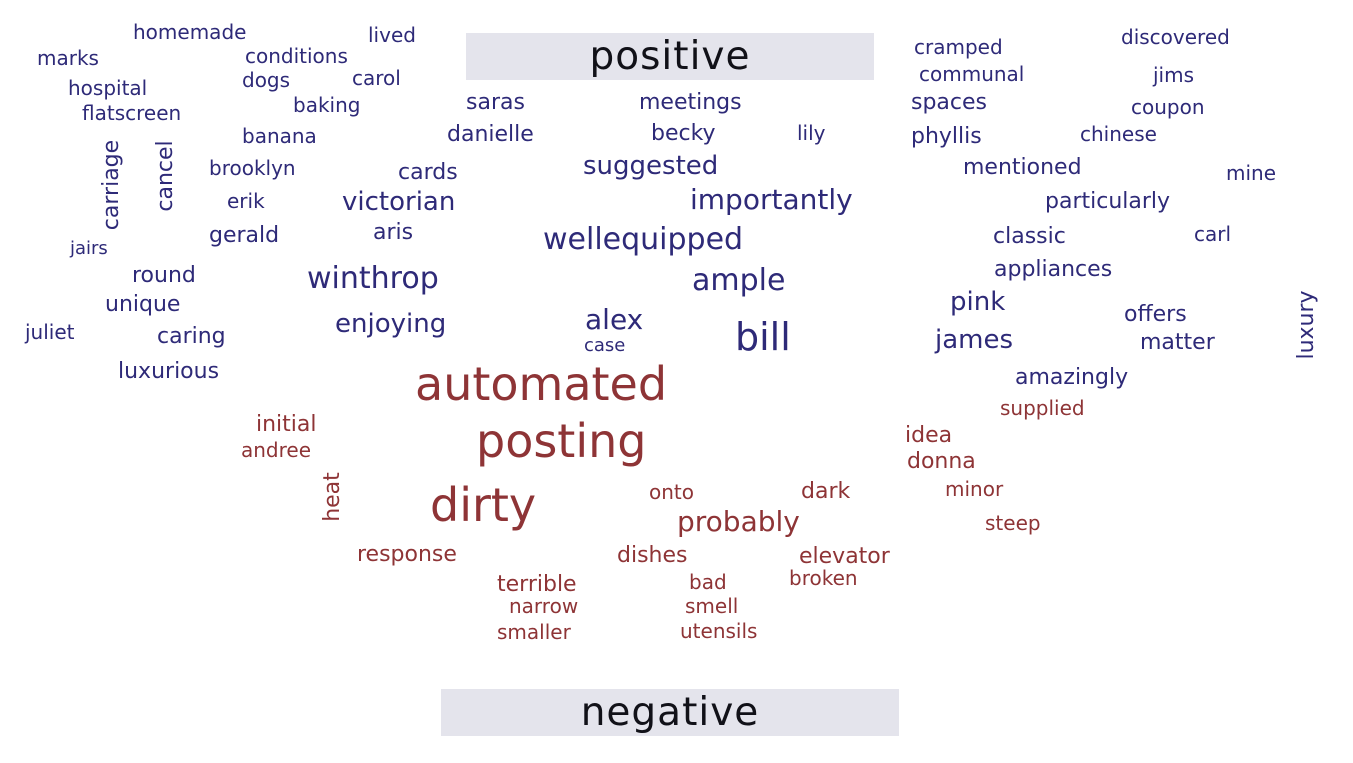 The height and width of the screenshot is (763, 1353). I want to click on word-discovered: discovered, so click(1175, 37).